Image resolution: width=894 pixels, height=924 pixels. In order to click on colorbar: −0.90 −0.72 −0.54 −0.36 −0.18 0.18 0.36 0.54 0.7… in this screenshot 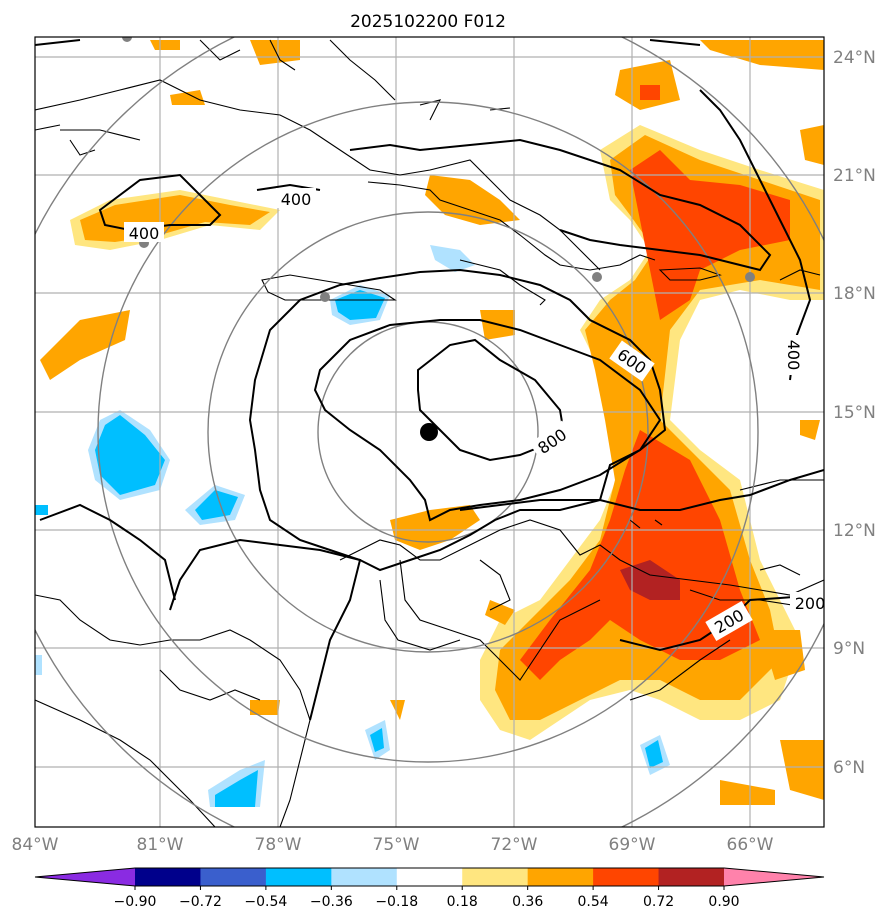, I will do `click(429, 888)`.